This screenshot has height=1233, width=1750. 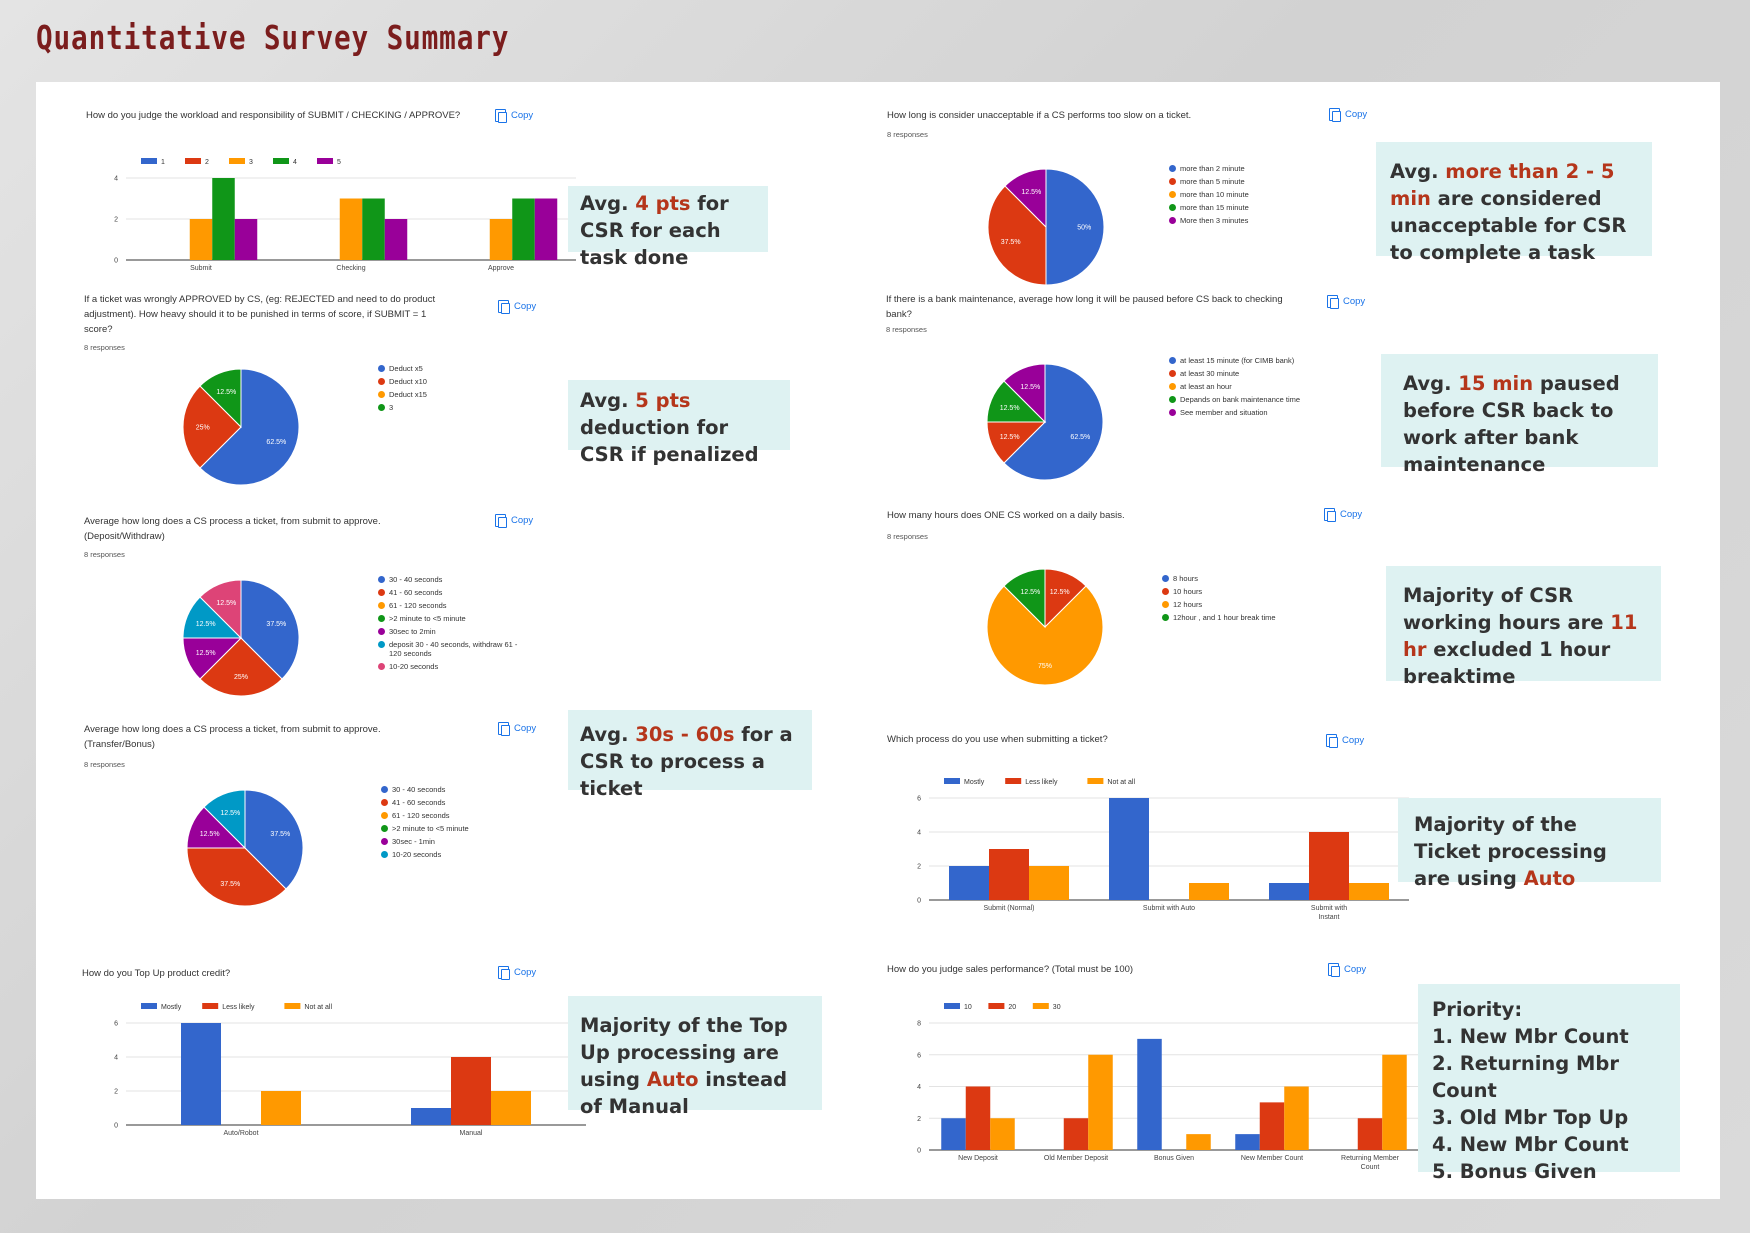 What do you see at coordinates (1259, 360) in the screenshot?
I see `legend-item: at least 15 minute (for CIMB bank)` at bounding box center [1259, 360].